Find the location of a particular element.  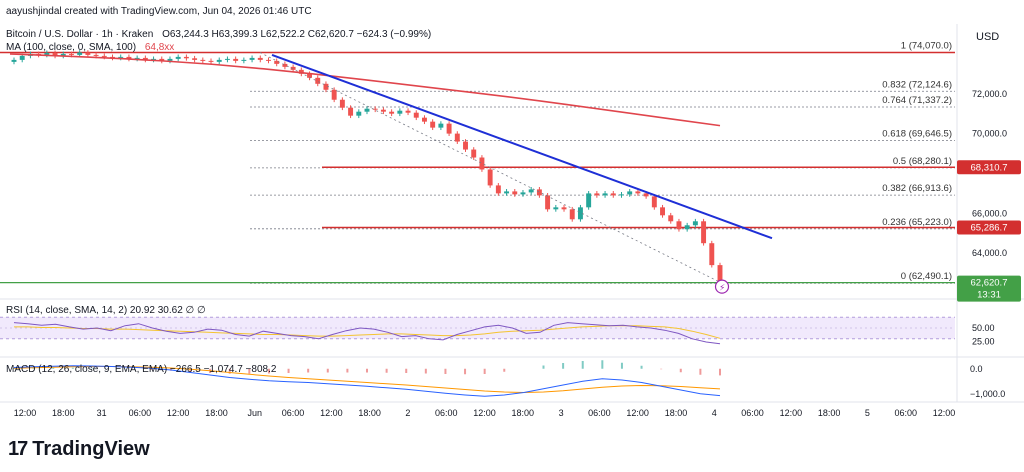

x-tick-label: 4 is located at coordinates (714, 413).